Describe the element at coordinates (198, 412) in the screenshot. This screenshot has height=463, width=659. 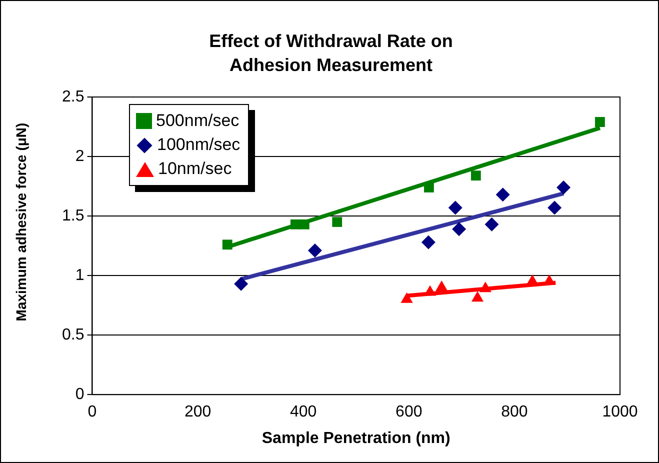
I see `x-tick-label: 200` at that location.